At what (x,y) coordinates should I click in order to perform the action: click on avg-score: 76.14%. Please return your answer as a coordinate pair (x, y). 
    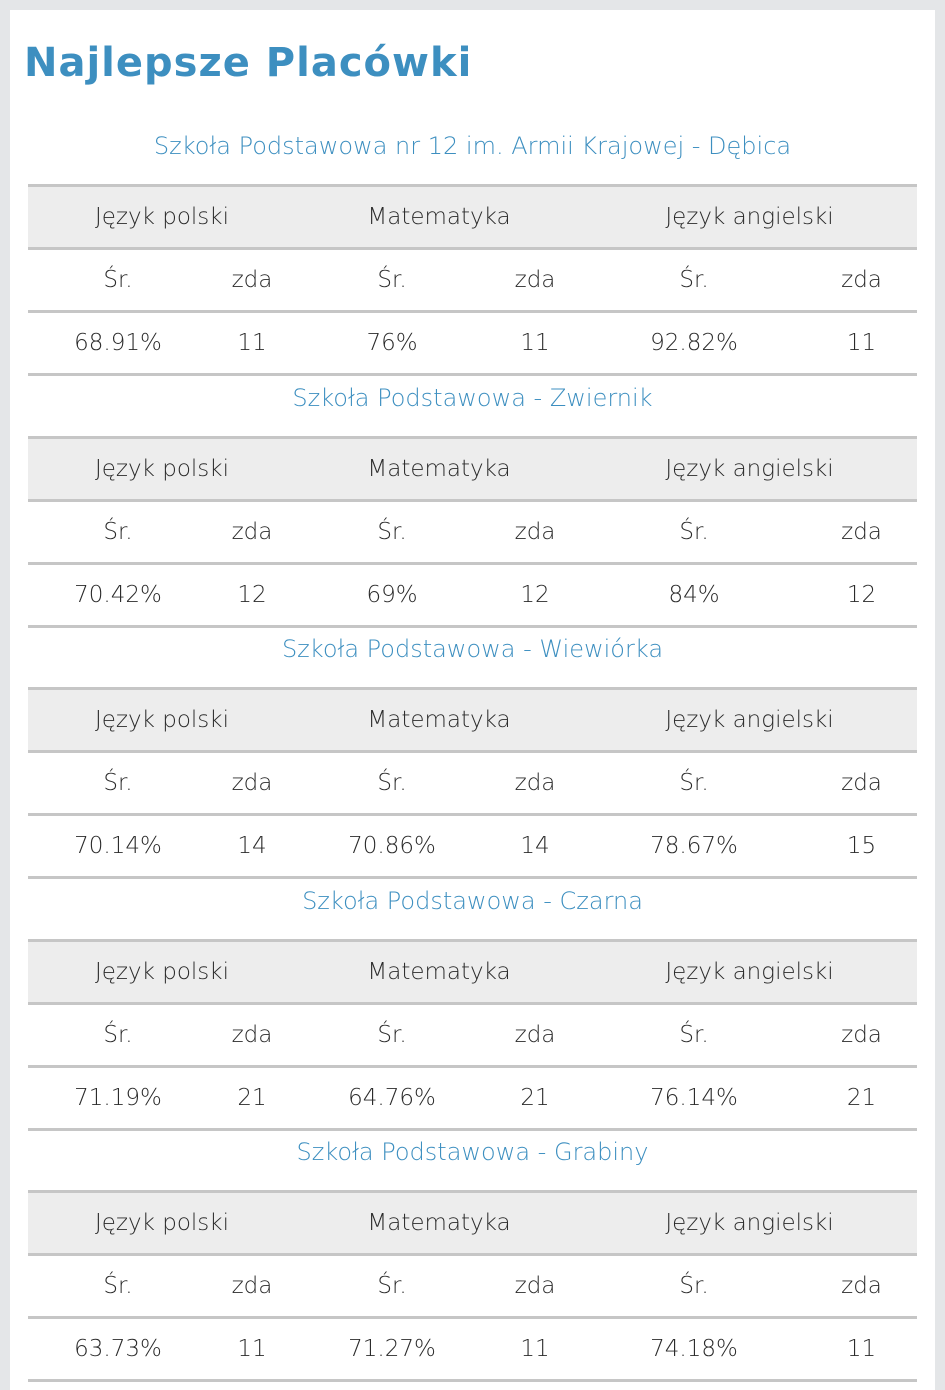
    Looking at the image, I should click on (694, 1097).